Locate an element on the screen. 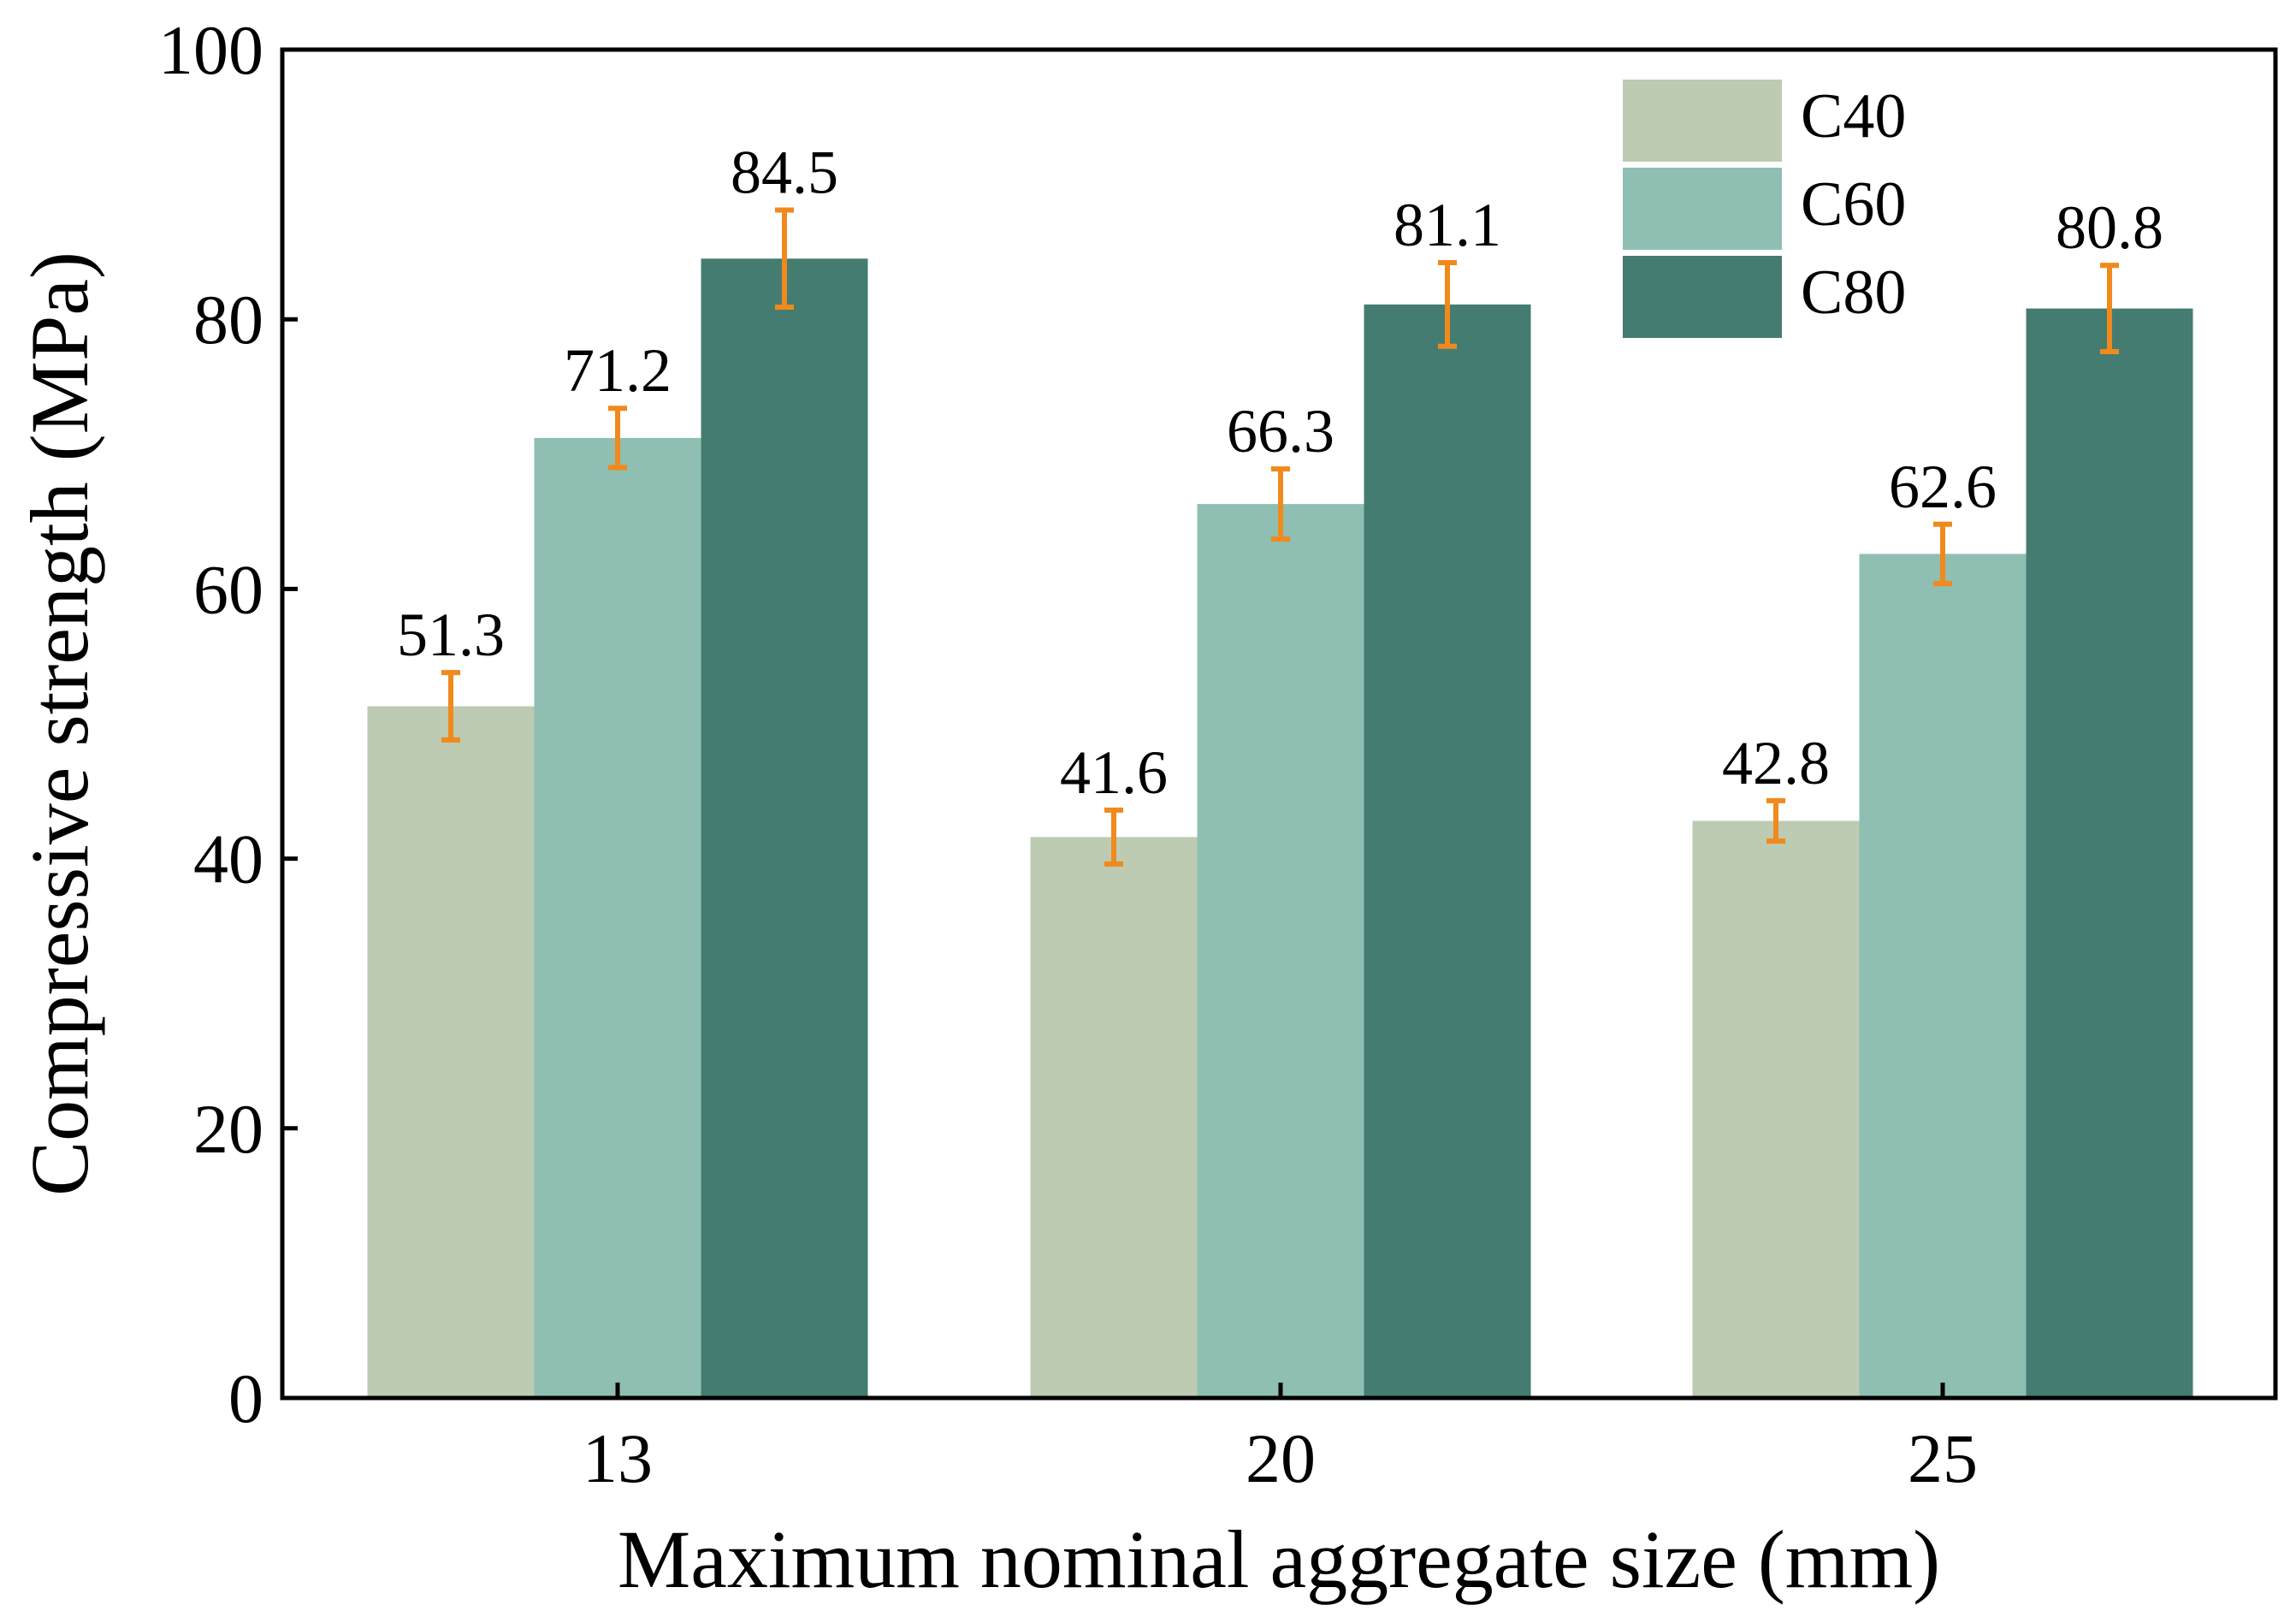  x-tick-label-13: 13 is located at coordinates (618, 1458).